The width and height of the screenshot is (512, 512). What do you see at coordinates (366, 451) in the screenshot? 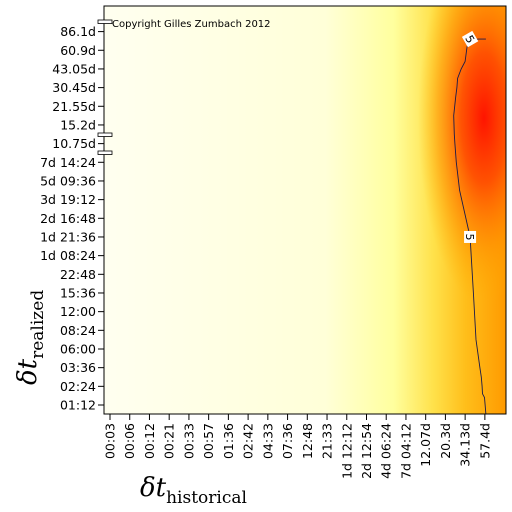
I see `x-tick-label: 2d 12:54` at bounding box center [366, 451].